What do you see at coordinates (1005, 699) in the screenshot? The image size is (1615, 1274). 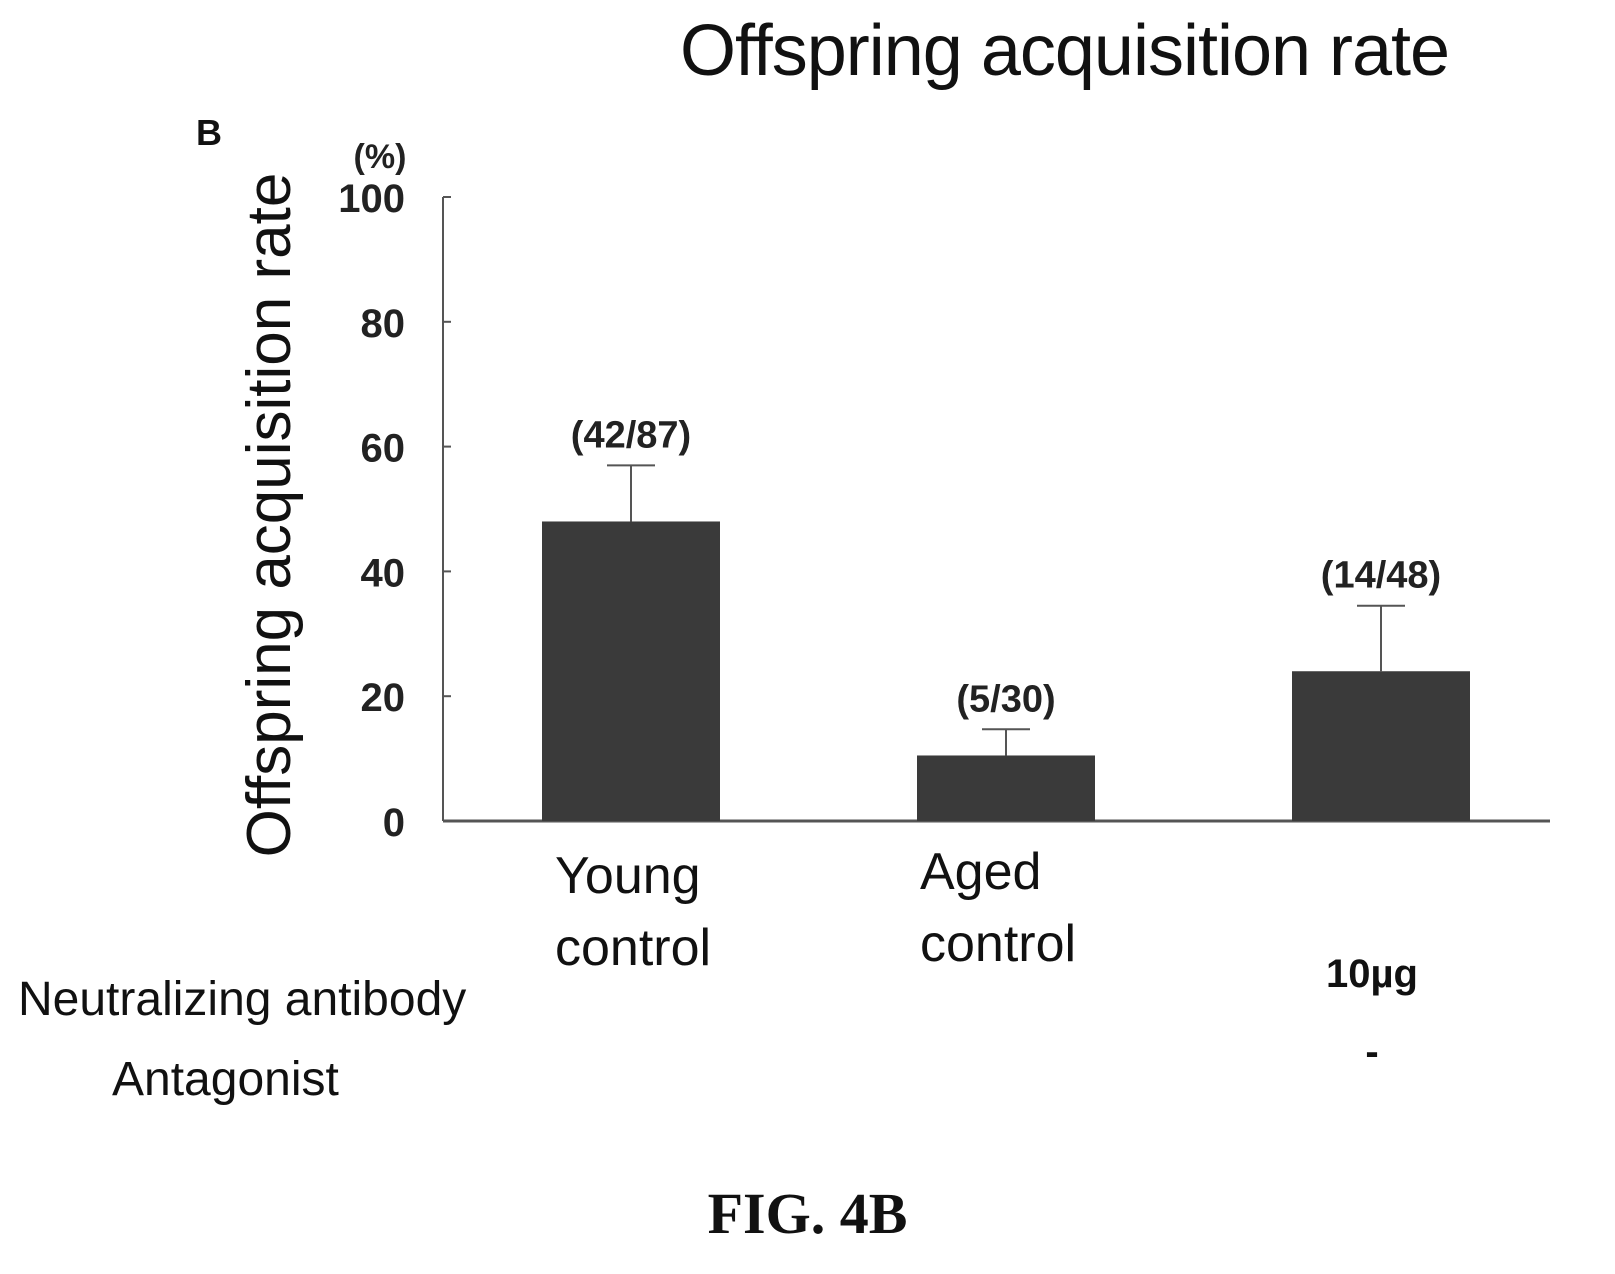 I see `data-label: (5/30)` at bounding box center [1005, 699].